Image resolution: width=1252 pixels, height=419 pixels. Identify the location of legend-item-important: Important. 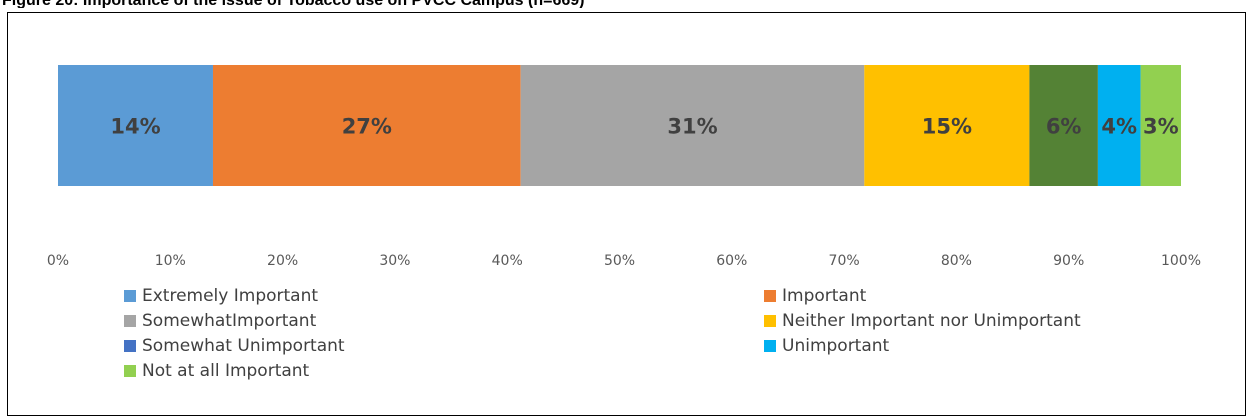
(994, 296).